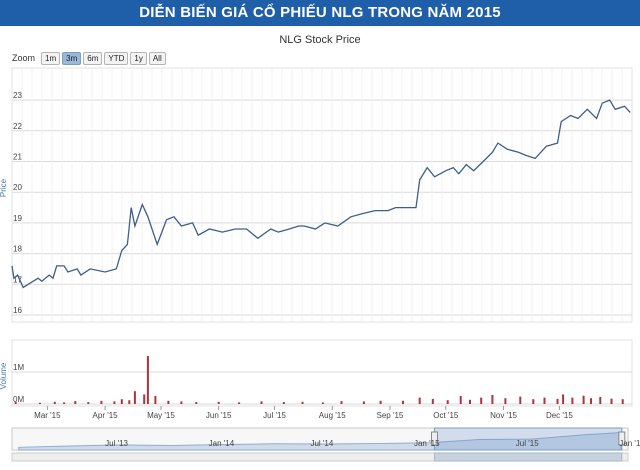 This screenshot has width=640, height=470. What do you see at coordinates (116, 443) in the screenshot?
I see `navigator-x-tick-label: Jul '13` at bounding box center [116, 443].